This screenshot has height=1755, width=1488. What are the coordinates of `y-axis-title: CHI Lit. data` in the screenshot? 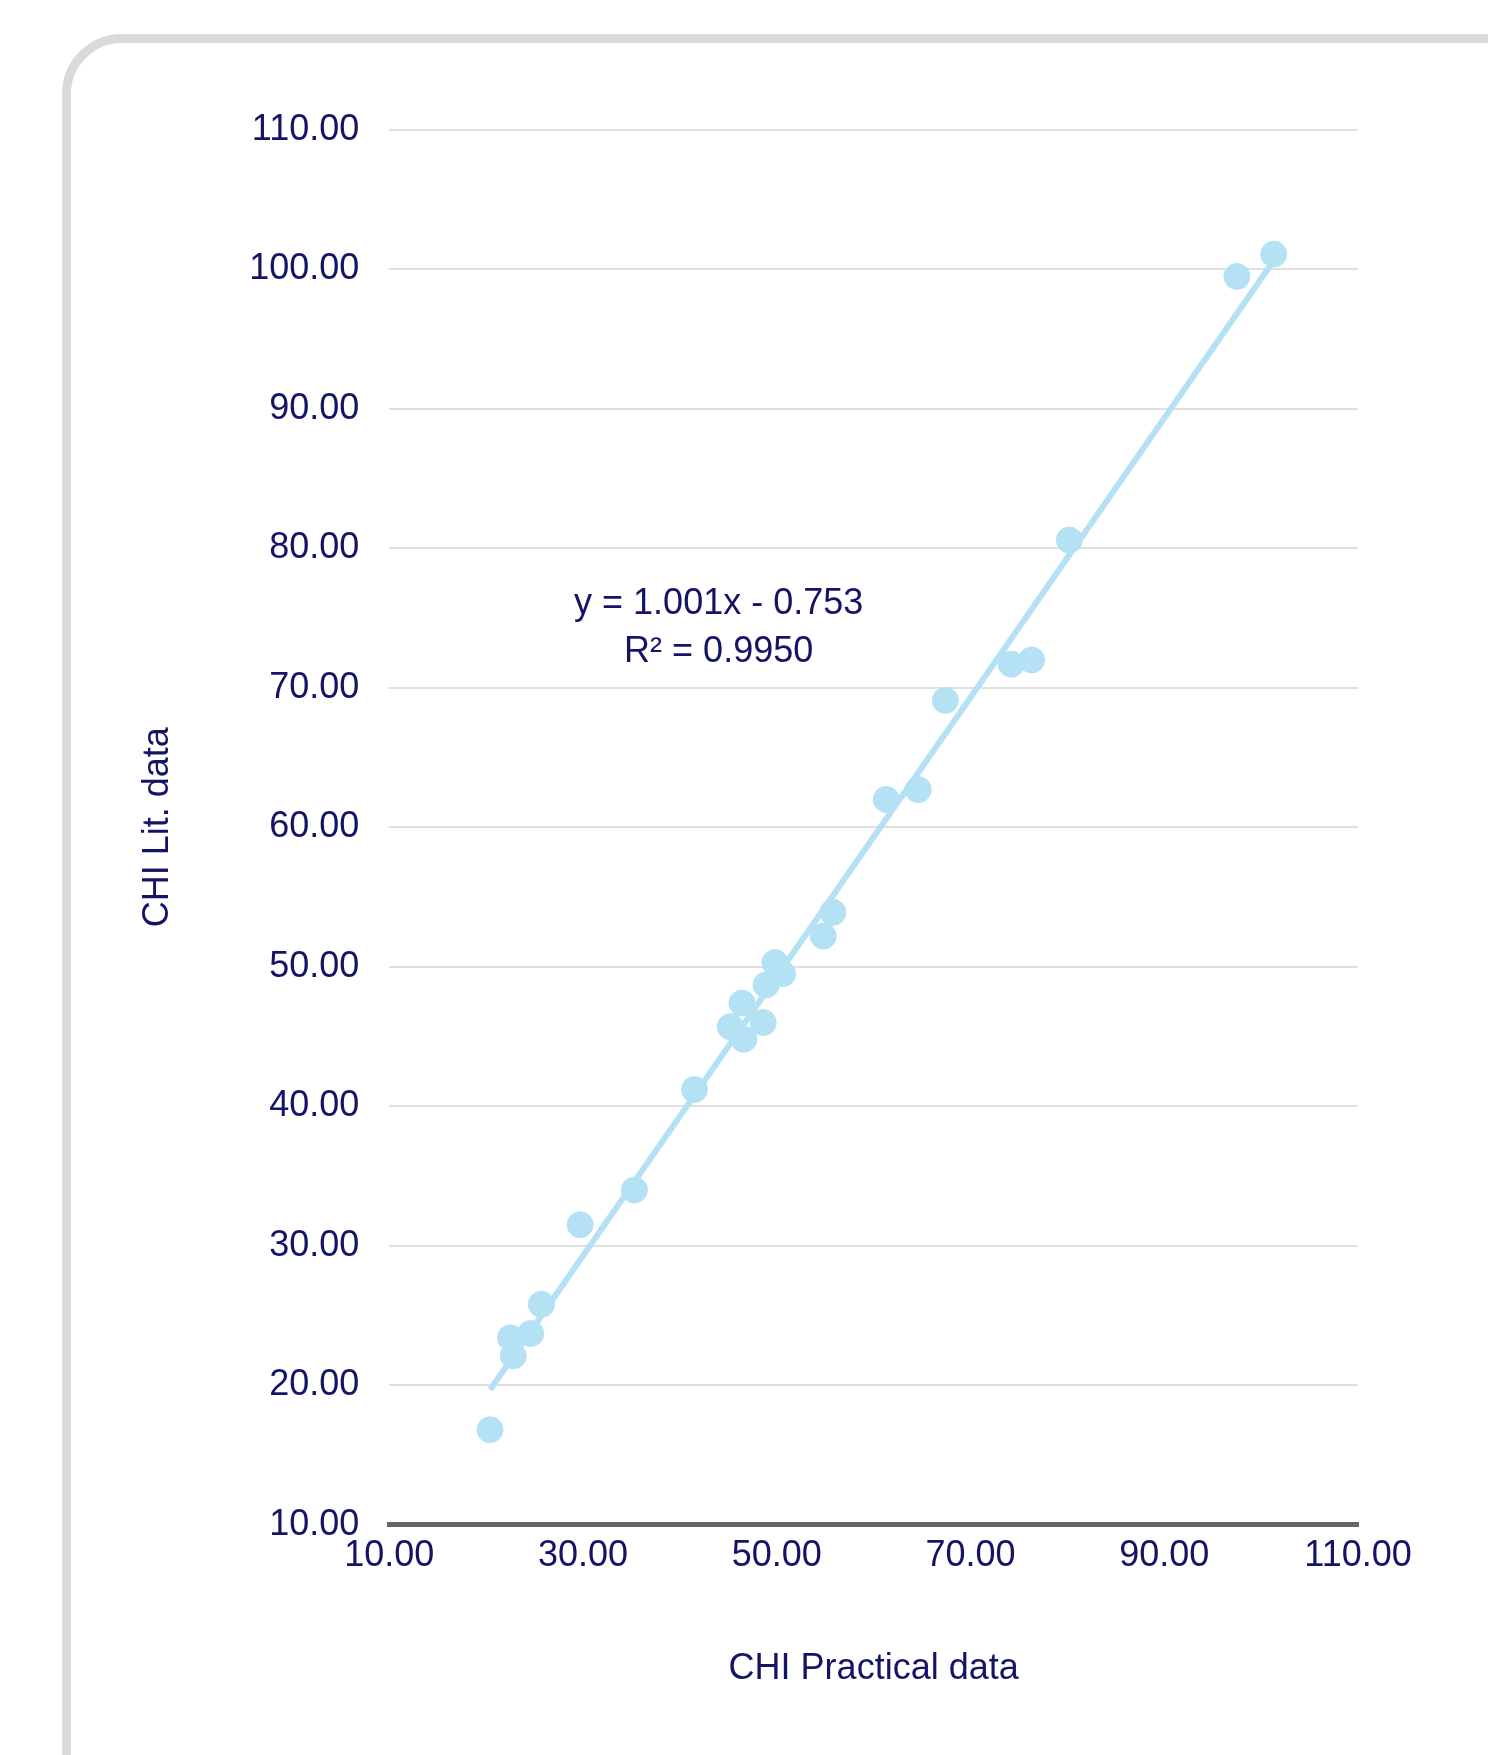 It's located at (155, 827).